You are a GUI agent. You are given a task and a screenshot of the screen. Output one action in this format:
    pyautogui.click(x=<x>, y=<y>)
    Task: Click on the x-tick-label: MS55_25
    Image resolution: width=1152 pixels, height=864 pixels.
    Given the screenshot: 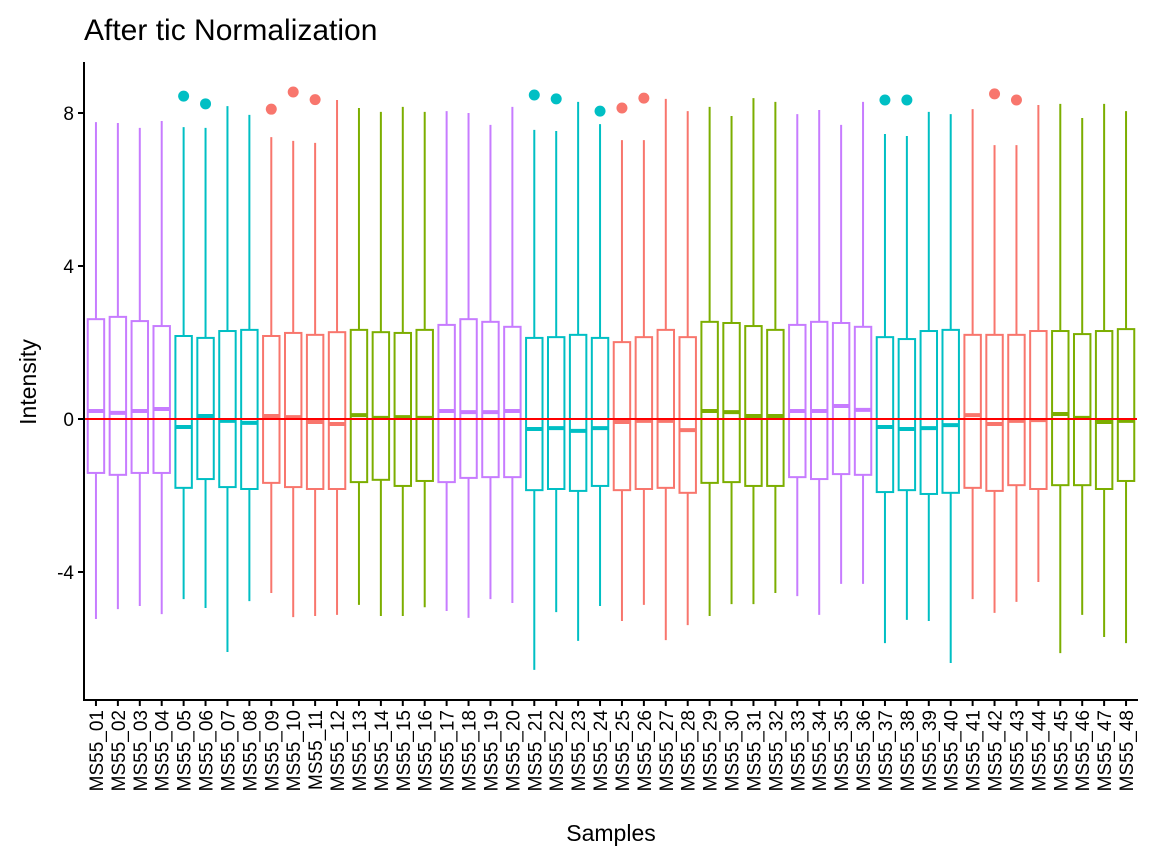 What is the action you would take?
    pyautogui.click(x=623, y=750)
    